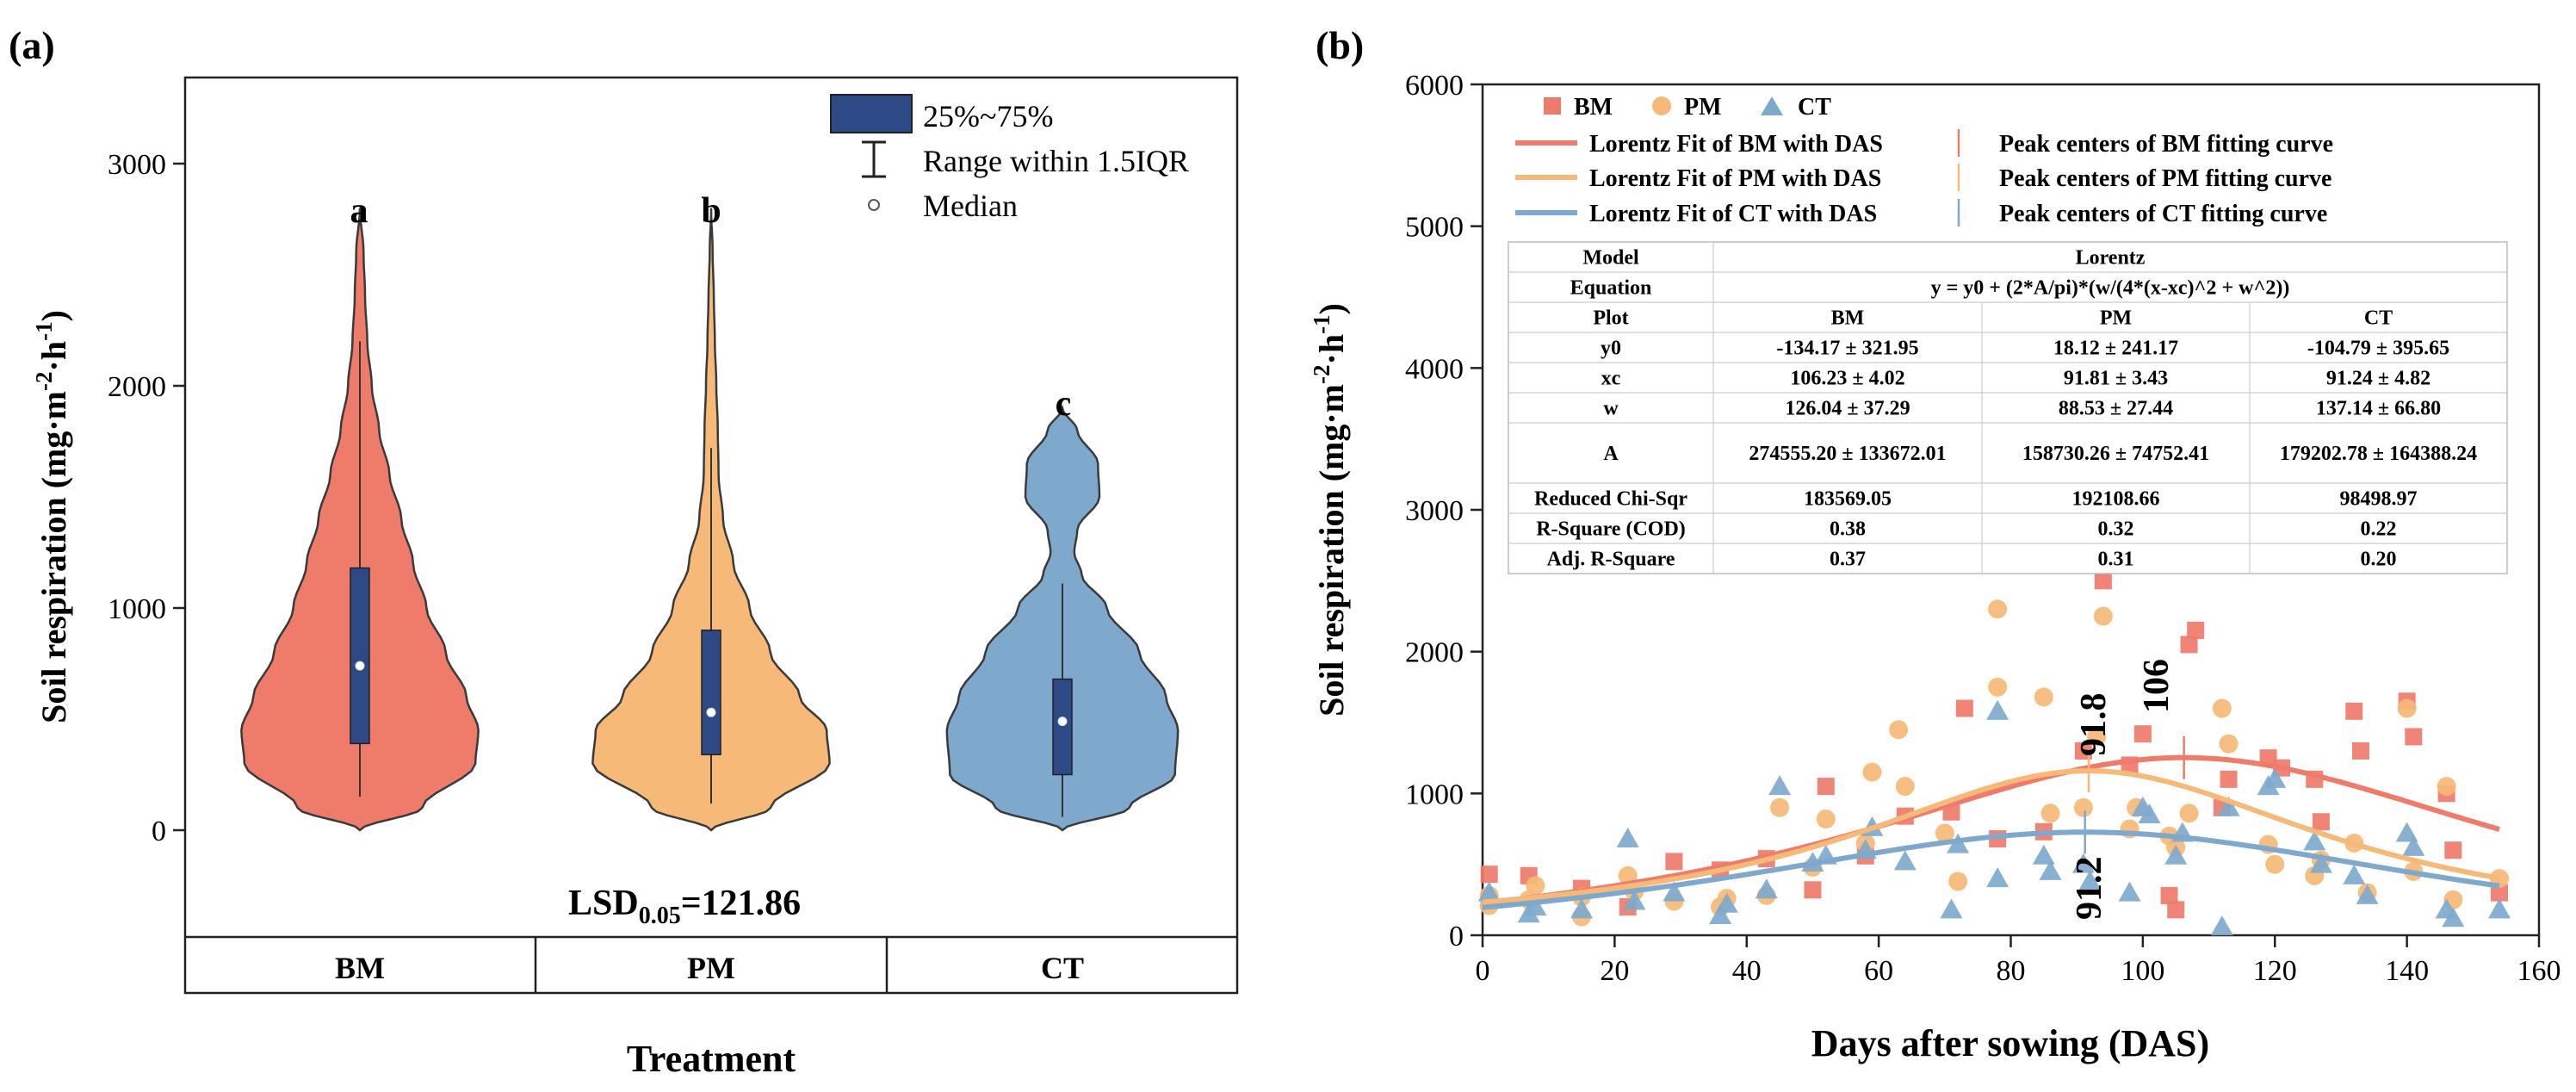 This screenshot has height=1092, width=2576. What do you see at coordinates (2134, 794) in the screenshot?
I see `panel-b-peaks` at bounding box center [2134, 794].